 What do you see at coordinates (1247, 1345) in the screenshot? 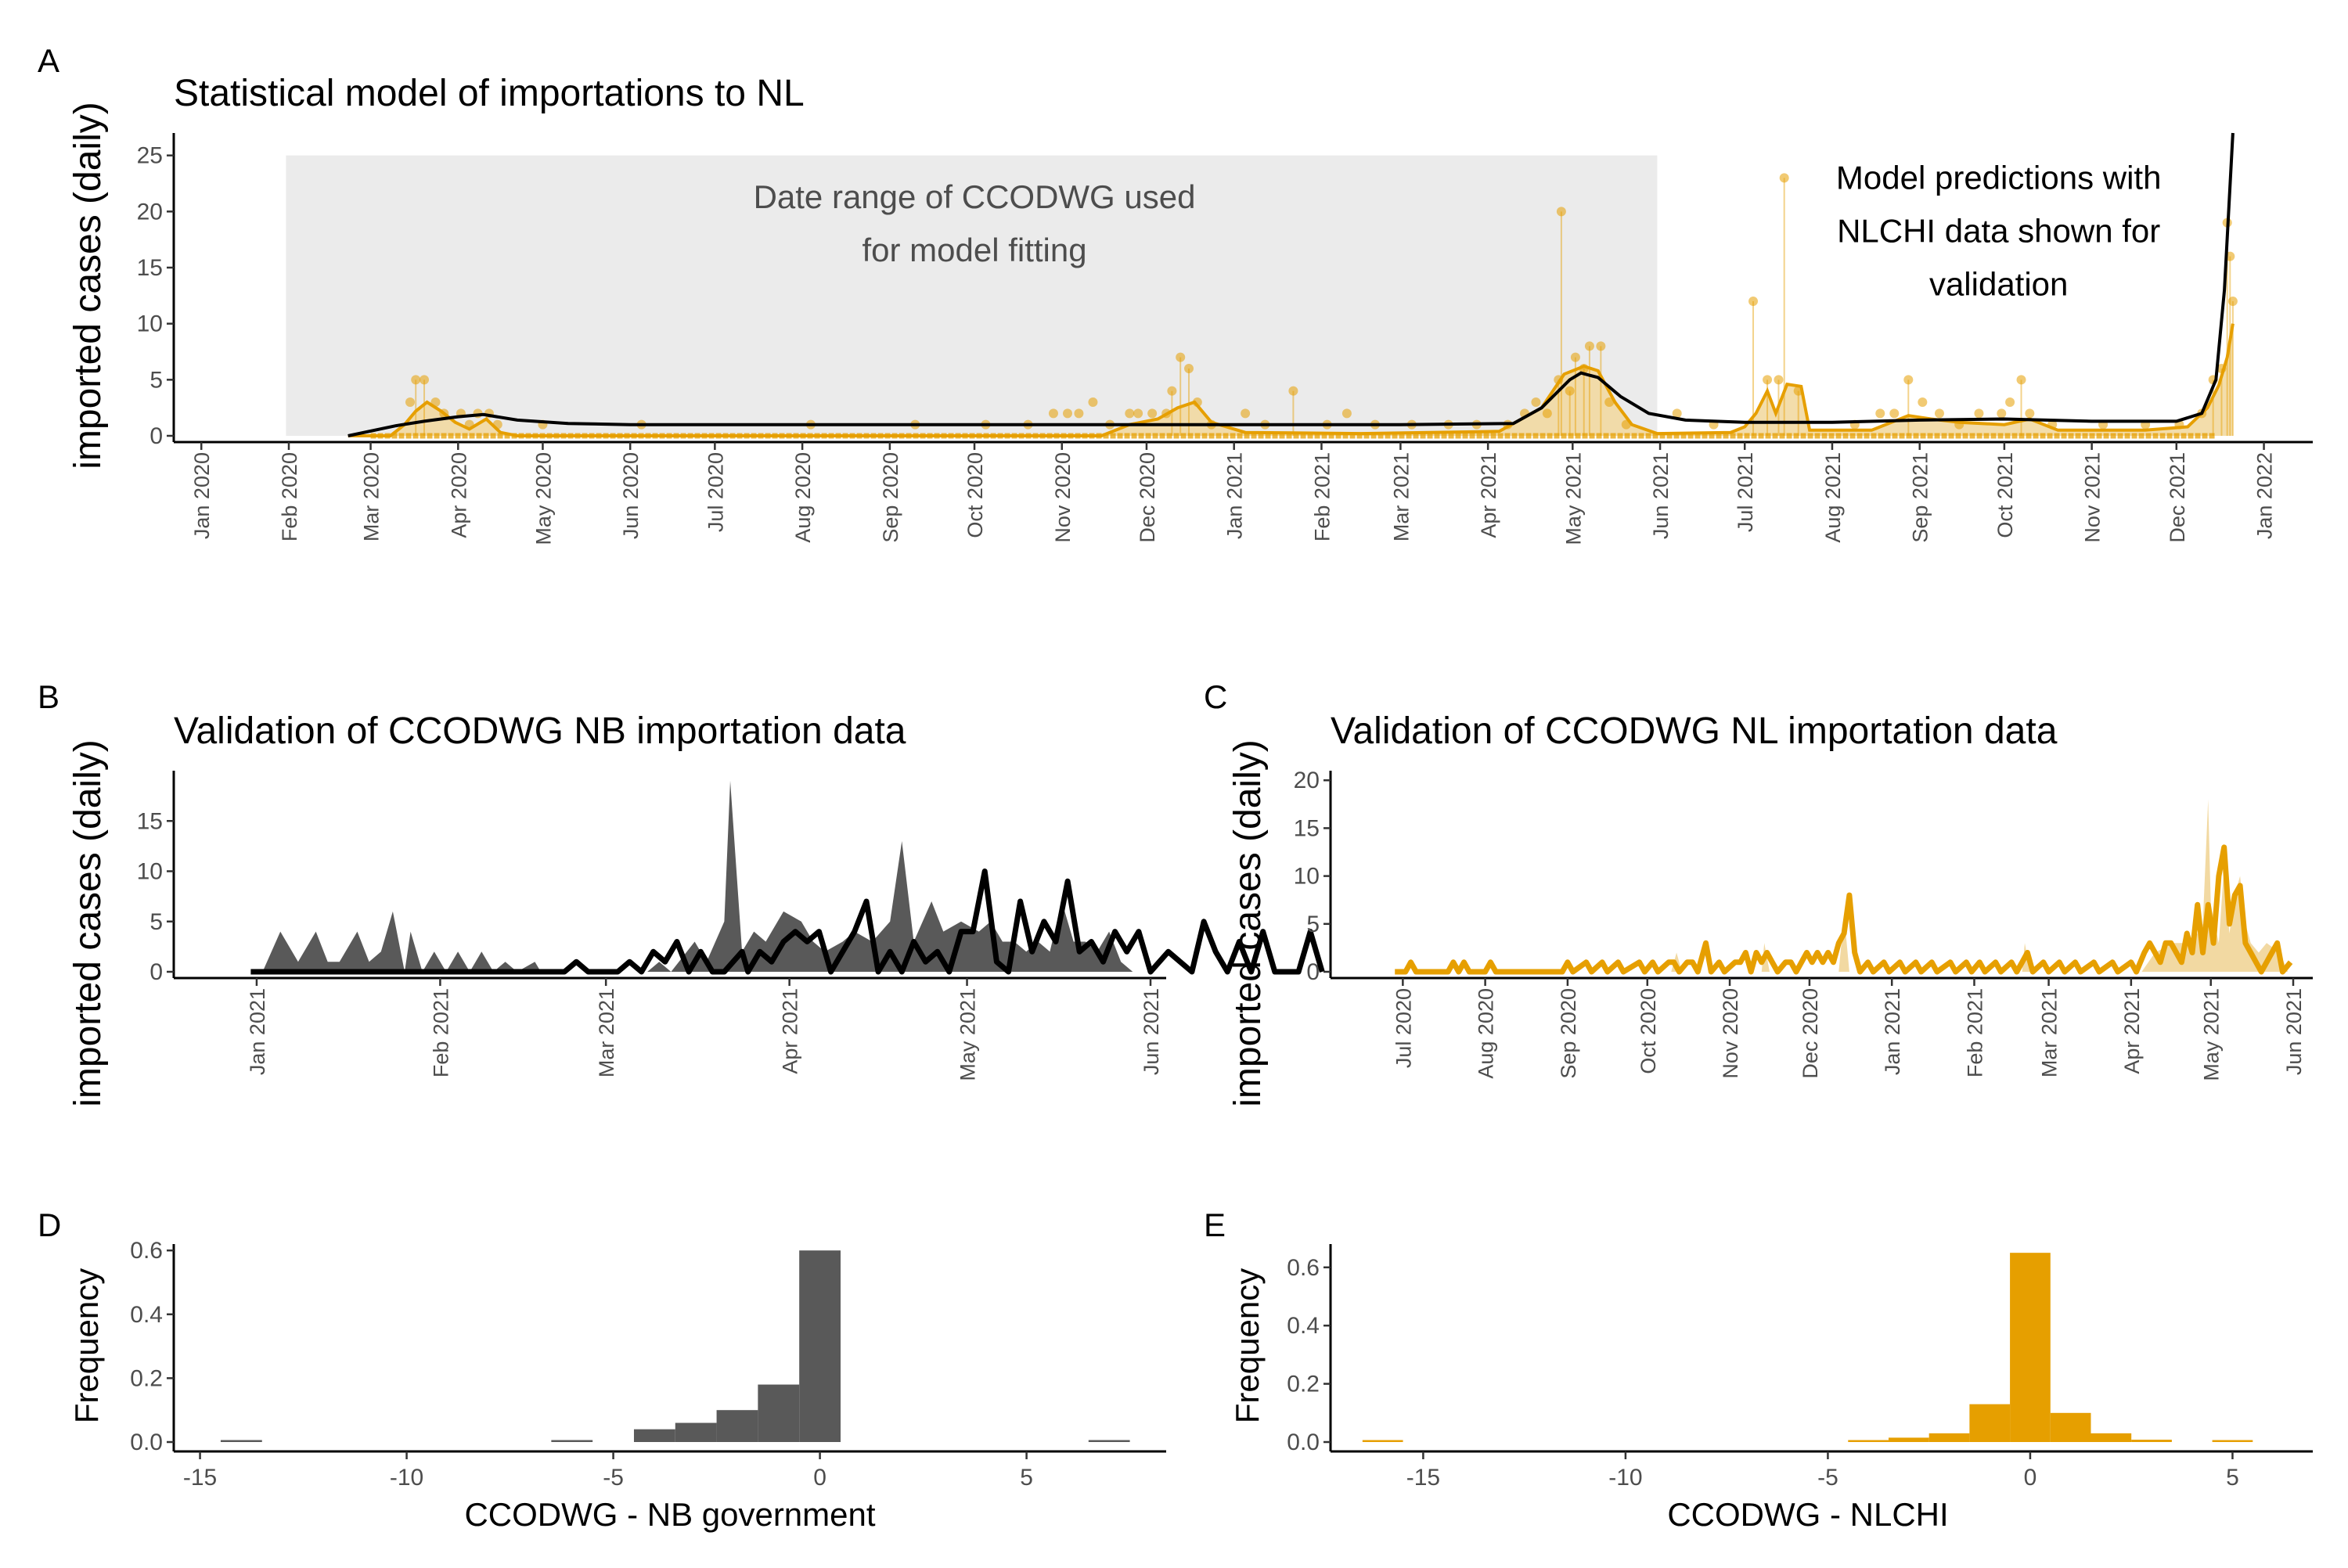
I see `panel-e-y-axis-label: Frequency` at bounding box center [1247, 1345].